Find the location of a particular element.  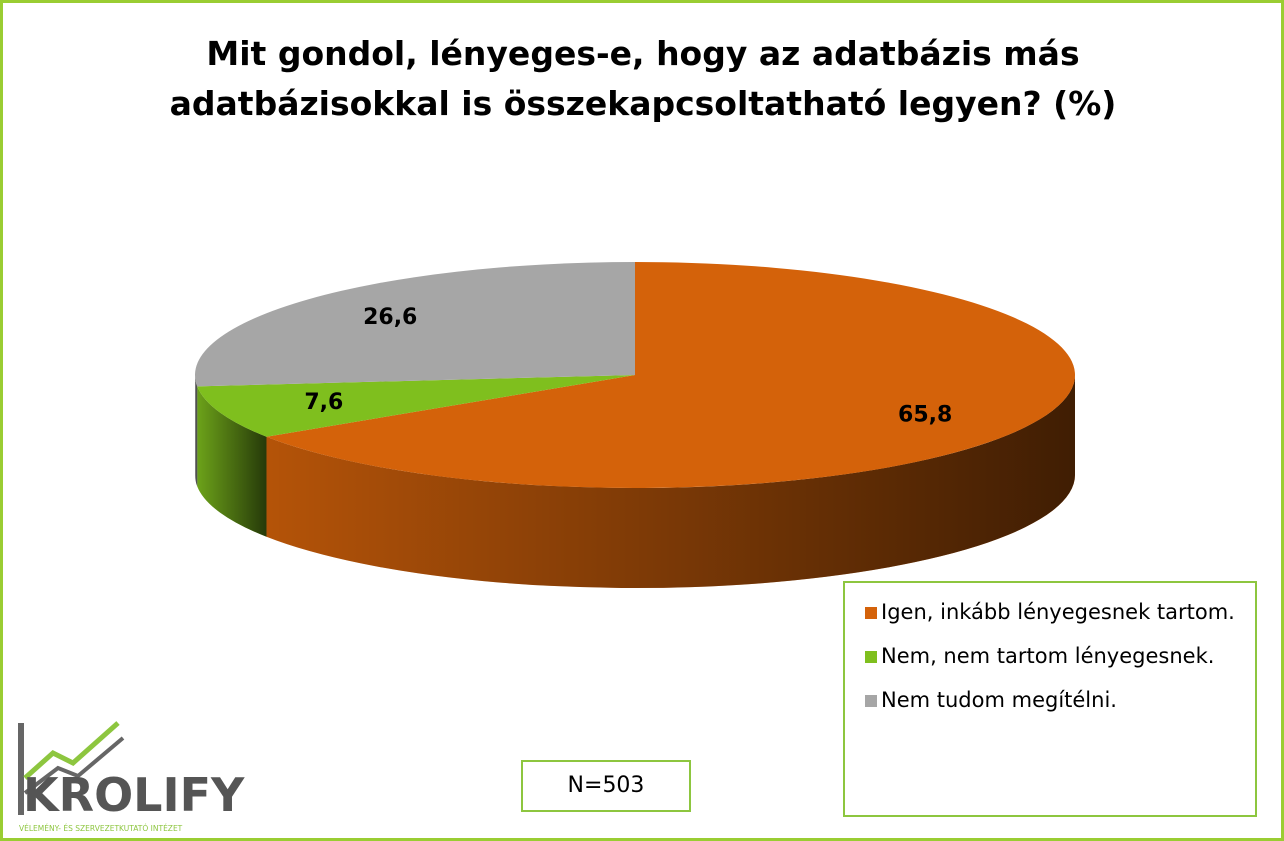

legend-label: Nem tudom megítélni. is located at coordinates (999, 700).